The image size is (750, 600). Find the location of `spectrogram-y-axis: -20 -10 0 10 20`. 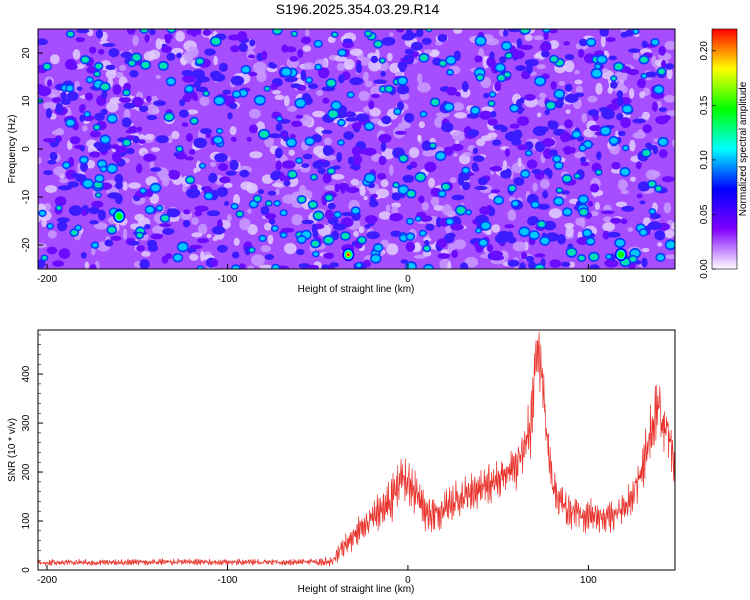

spectrogram-y-axis: -20 -10 0 10 20 is located at coordinates (32, 149).